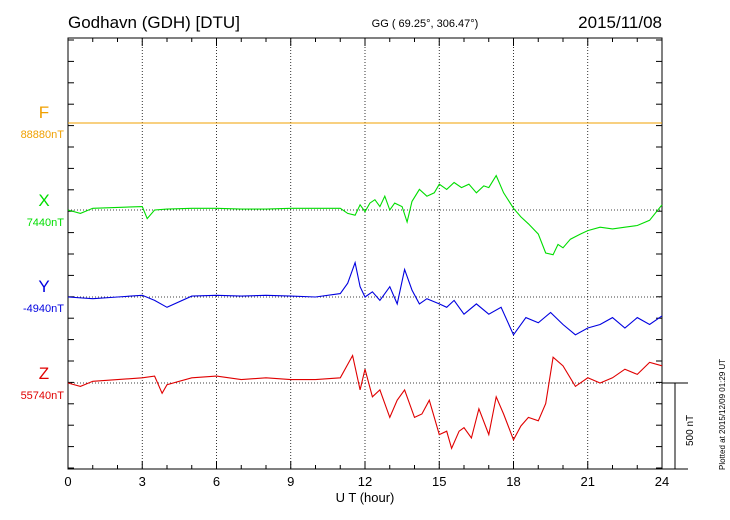 The image size is (730, 520). What do you see at coordinates (365, 497) in the screenshot?
I see `x-axis-title: U T (hour)` at bounding box center [365, 497].